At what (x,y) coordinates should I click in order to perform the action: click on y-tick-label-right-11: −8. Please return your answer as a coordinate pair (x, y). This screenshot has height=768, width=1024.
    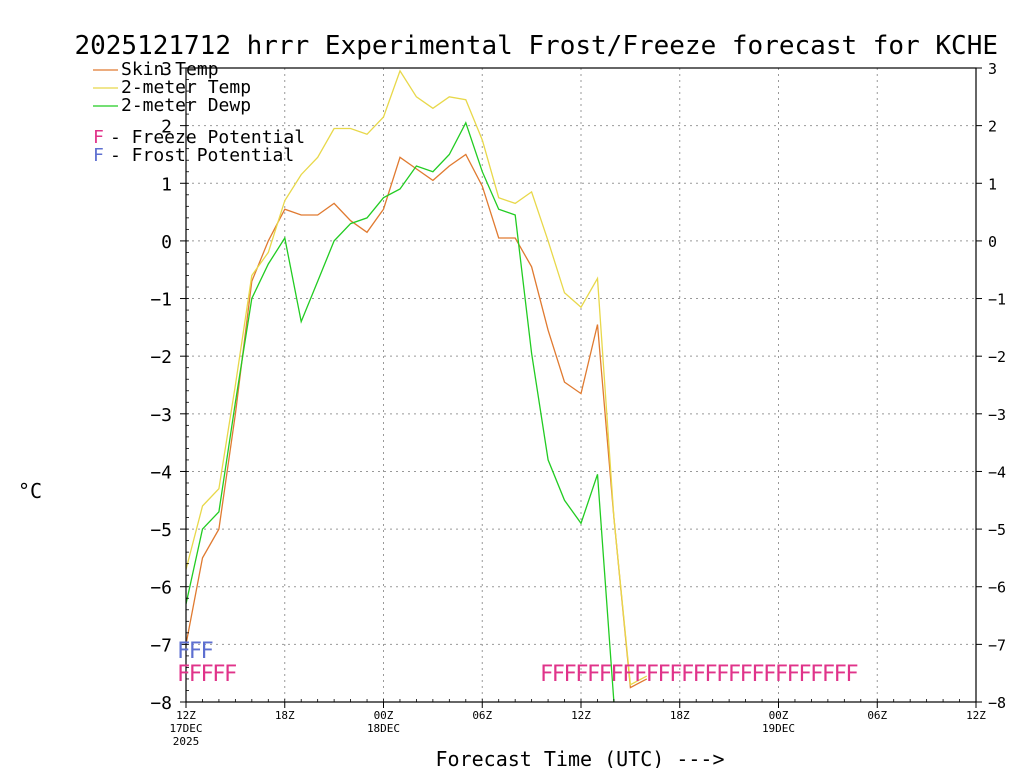
    Looking at the image, I should click on (997, 703).